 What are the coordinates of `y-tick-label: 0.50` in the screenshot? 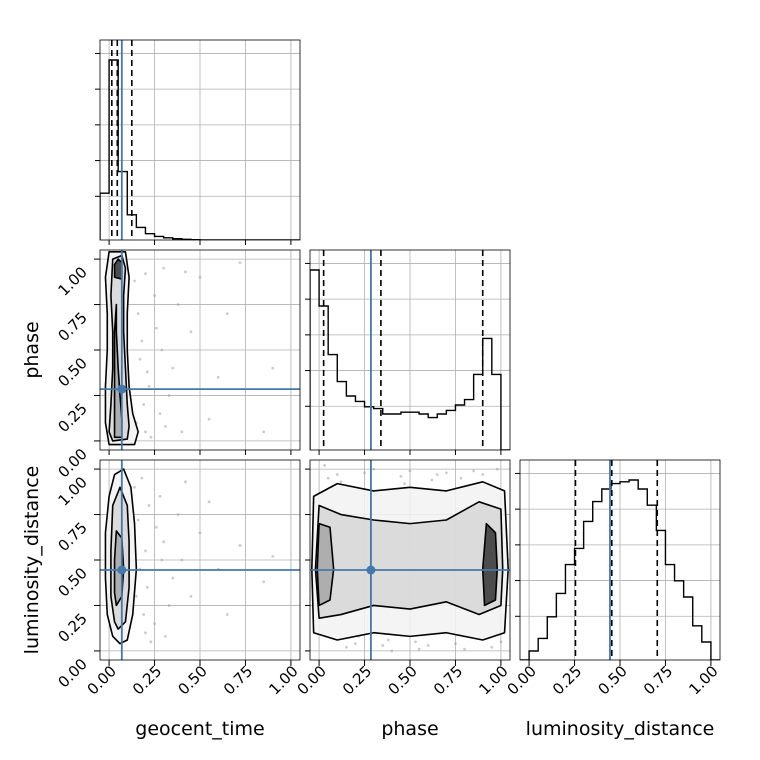 It's located at (72, 372).